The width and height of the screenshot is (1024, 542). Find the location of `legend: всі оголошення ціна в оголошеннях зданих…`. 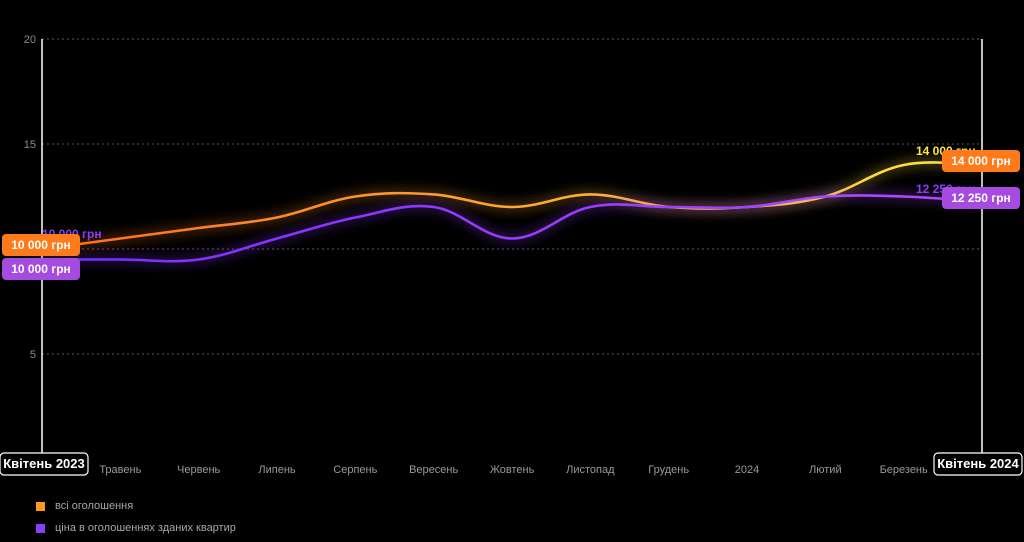

legend: всі оголошення ціна в оголошеннях зданих… is located at coordinates (136, 518).